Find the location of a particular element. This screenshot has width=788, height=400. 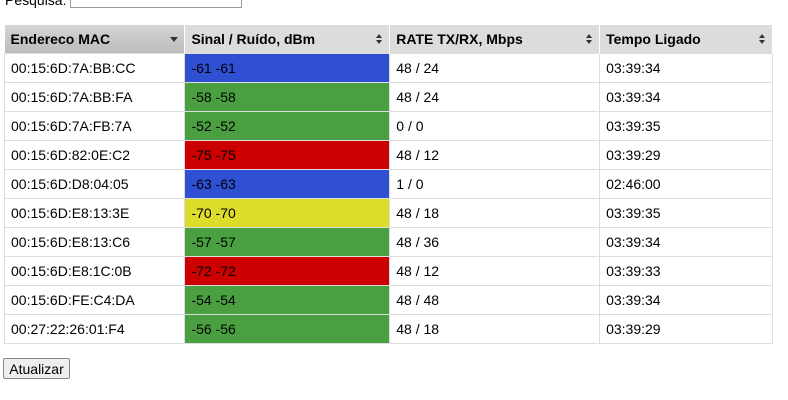

table-cell: 00:15:6D:7A:FB:7A is located at coordinates (94, 126).